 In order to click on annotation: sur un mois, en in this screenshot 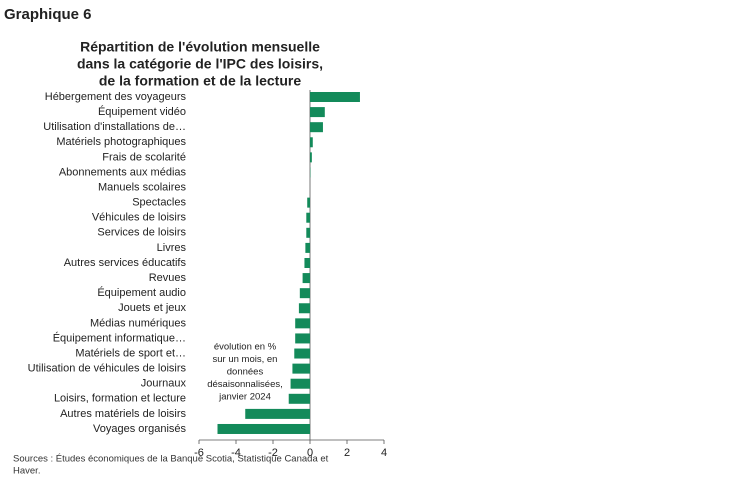, I will do `click(245, 359)`.